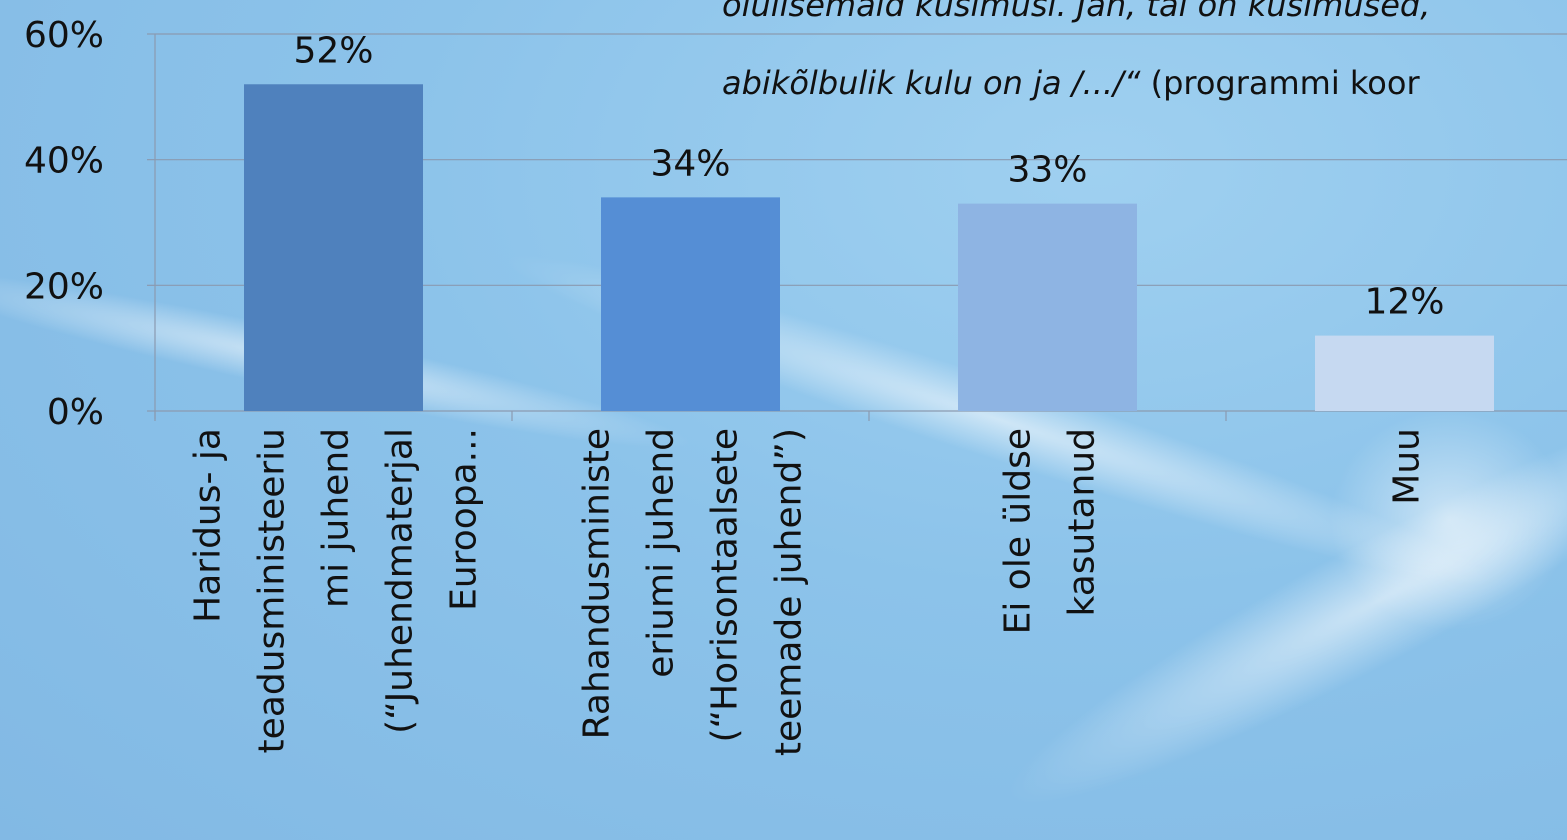  I want to click on x-category-label: Muu, so click(1407, 466).